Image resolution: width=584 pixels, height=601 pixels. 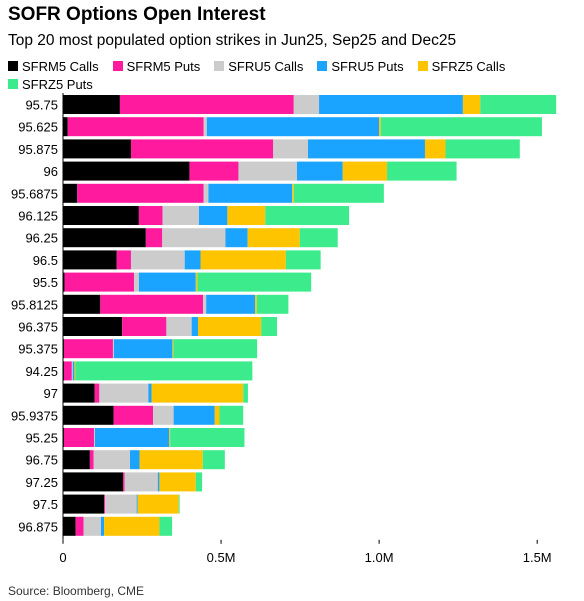 What do you see at coordinates (41, 238) in the screenshot?
I see `category-label: 96.25` at bounding box center [41, 238].